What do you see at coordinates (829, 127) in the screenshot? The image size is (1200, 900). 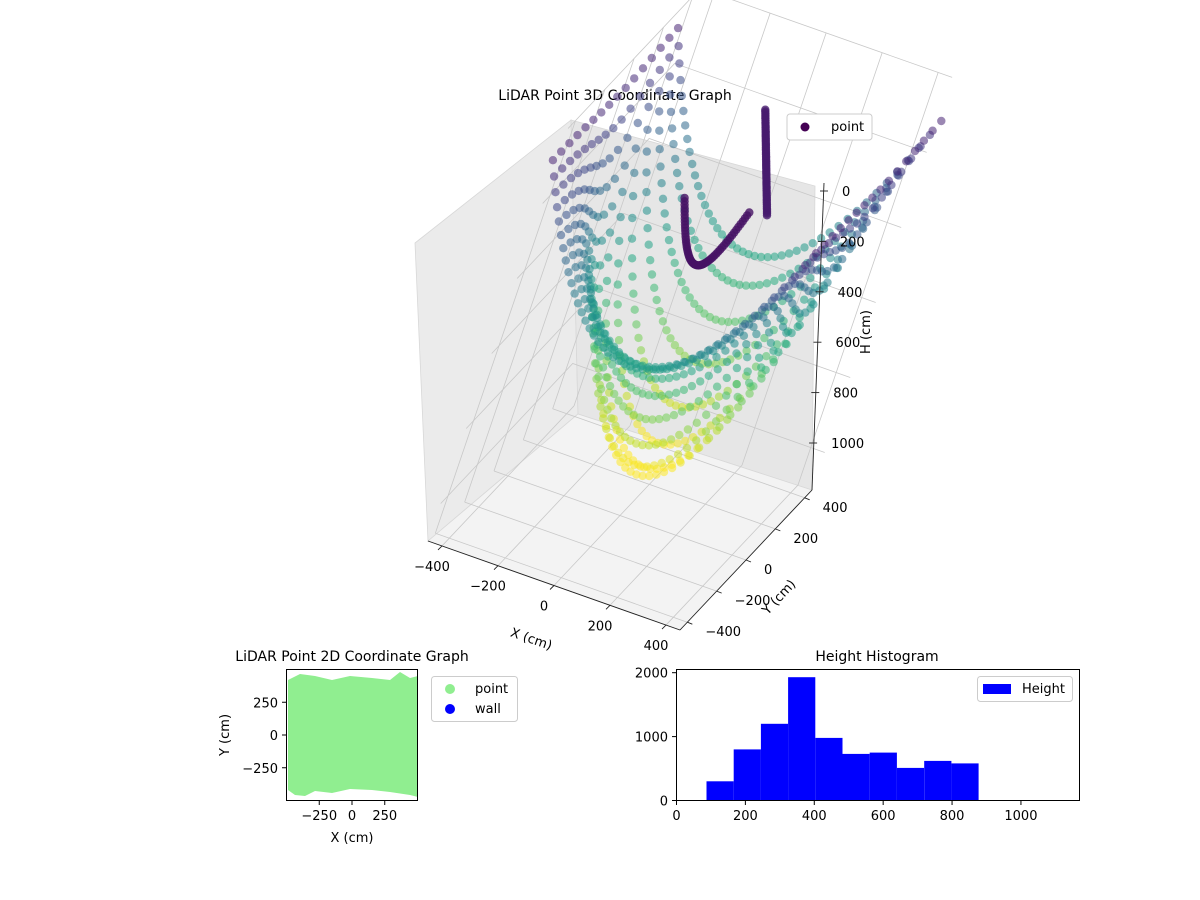 I see `legend-3d: point` at bounding box center [829, 127].